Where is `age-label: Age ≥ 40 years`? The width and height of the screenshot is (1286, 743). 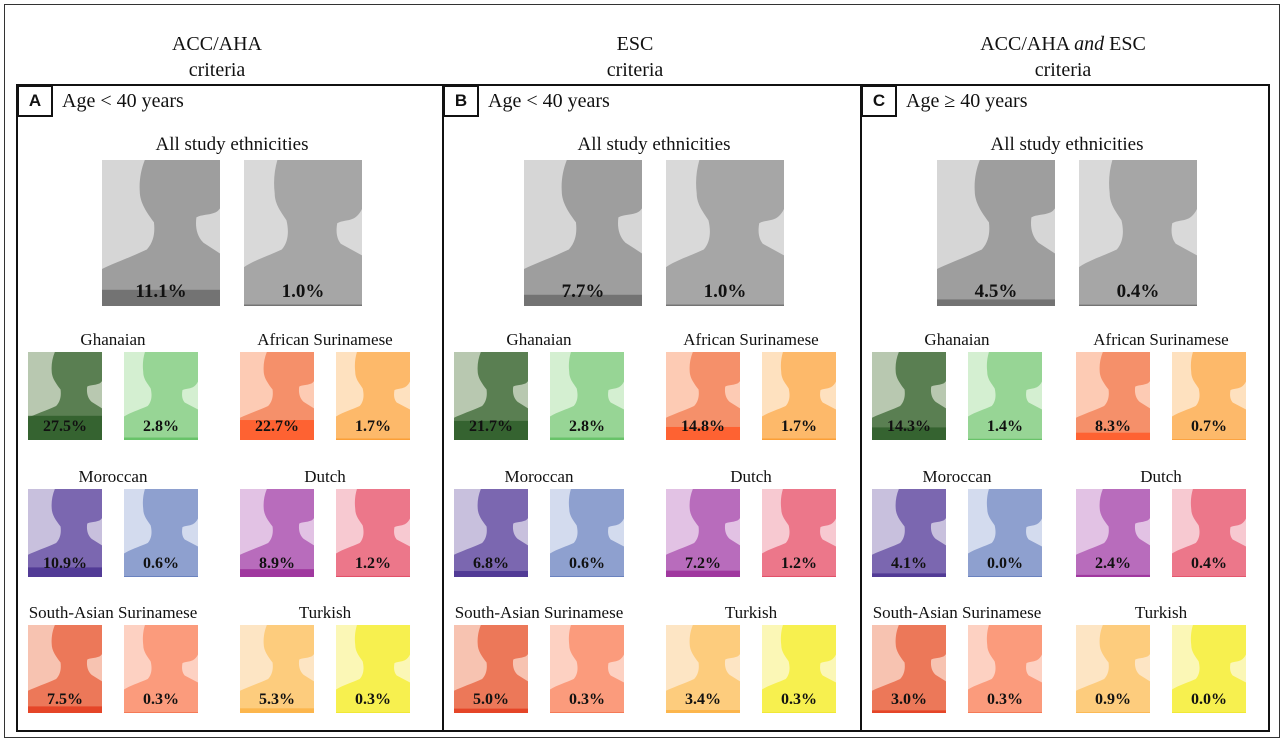 age-label: Age ≥ 40 years is located at coordinates (967, 101).